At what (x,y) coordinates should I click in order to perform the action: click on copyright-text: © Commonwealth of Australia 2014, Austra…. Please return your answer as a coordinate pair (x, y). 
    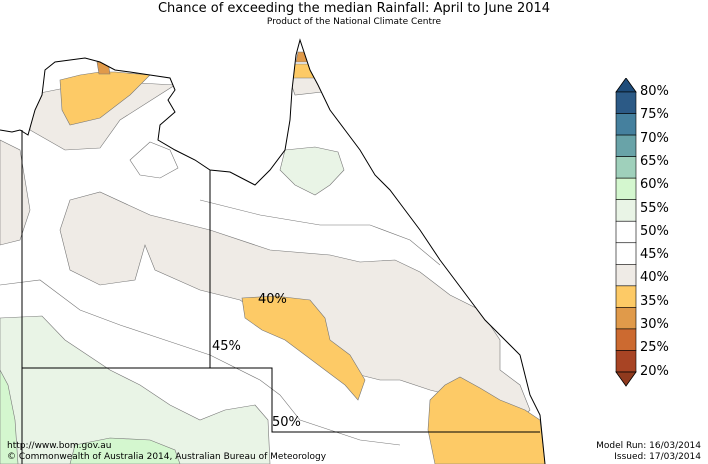
    Looking at the image, I should click on (167, 457).